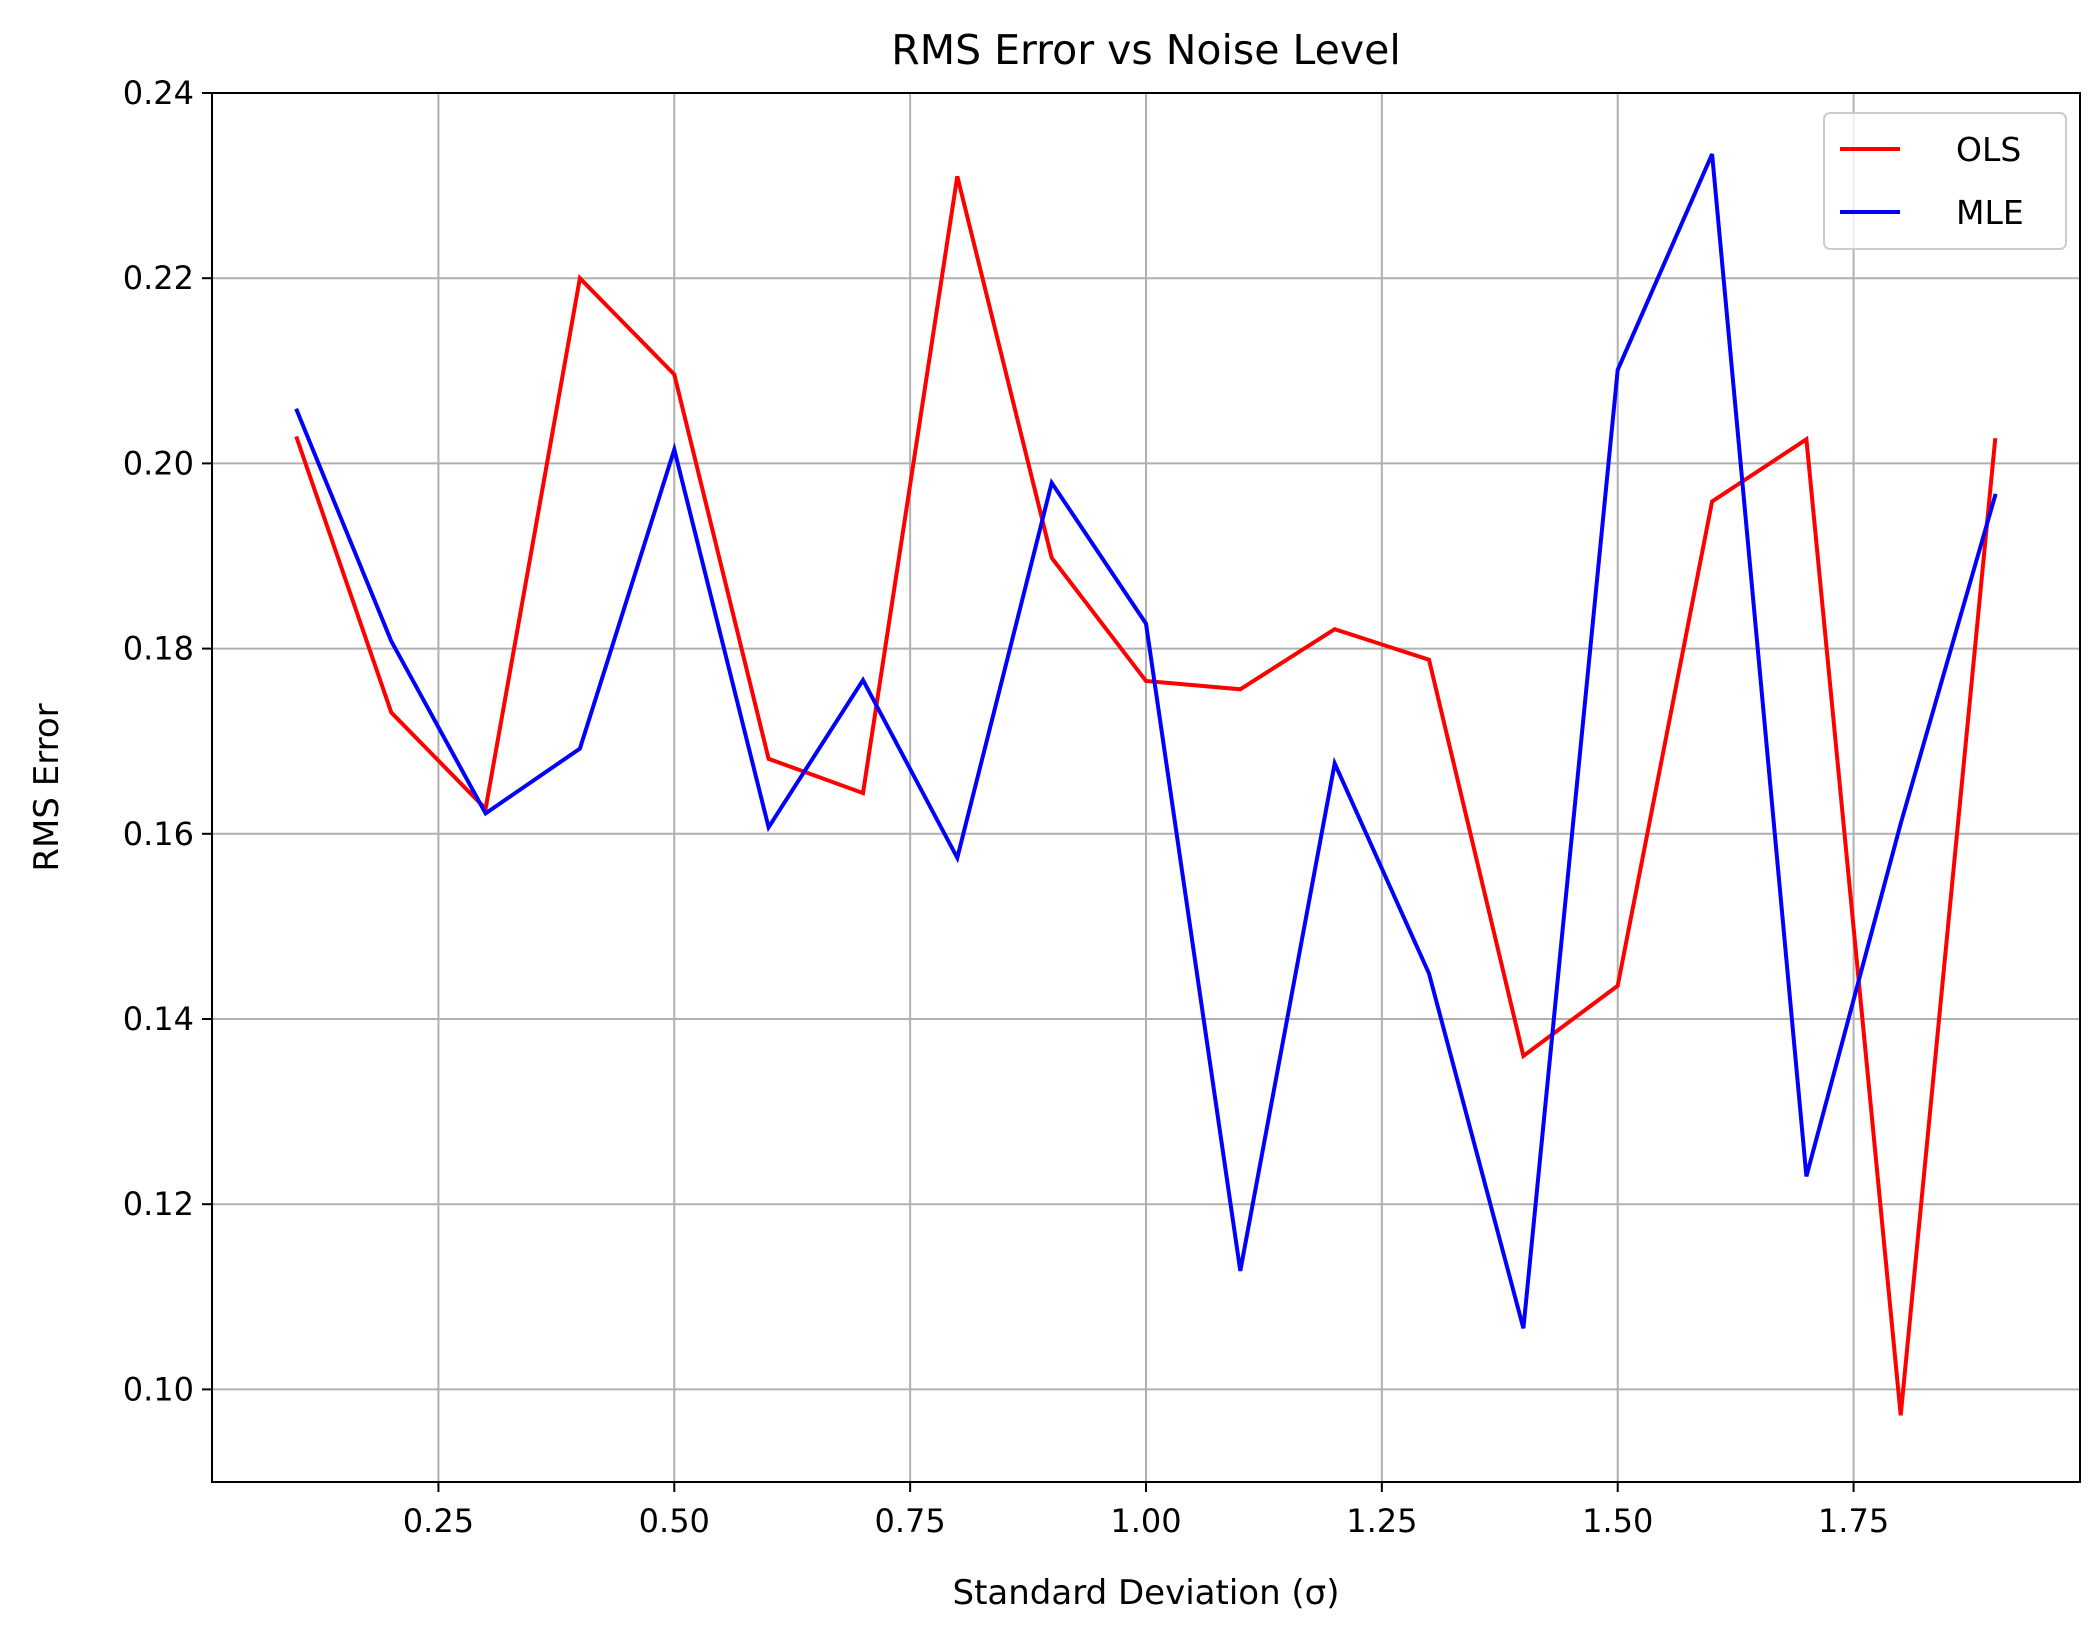 Image resolution: width=2100 pixels, height=1638 pixels. I want to click on y-tick-label: 0.14, so click(158, 1019).